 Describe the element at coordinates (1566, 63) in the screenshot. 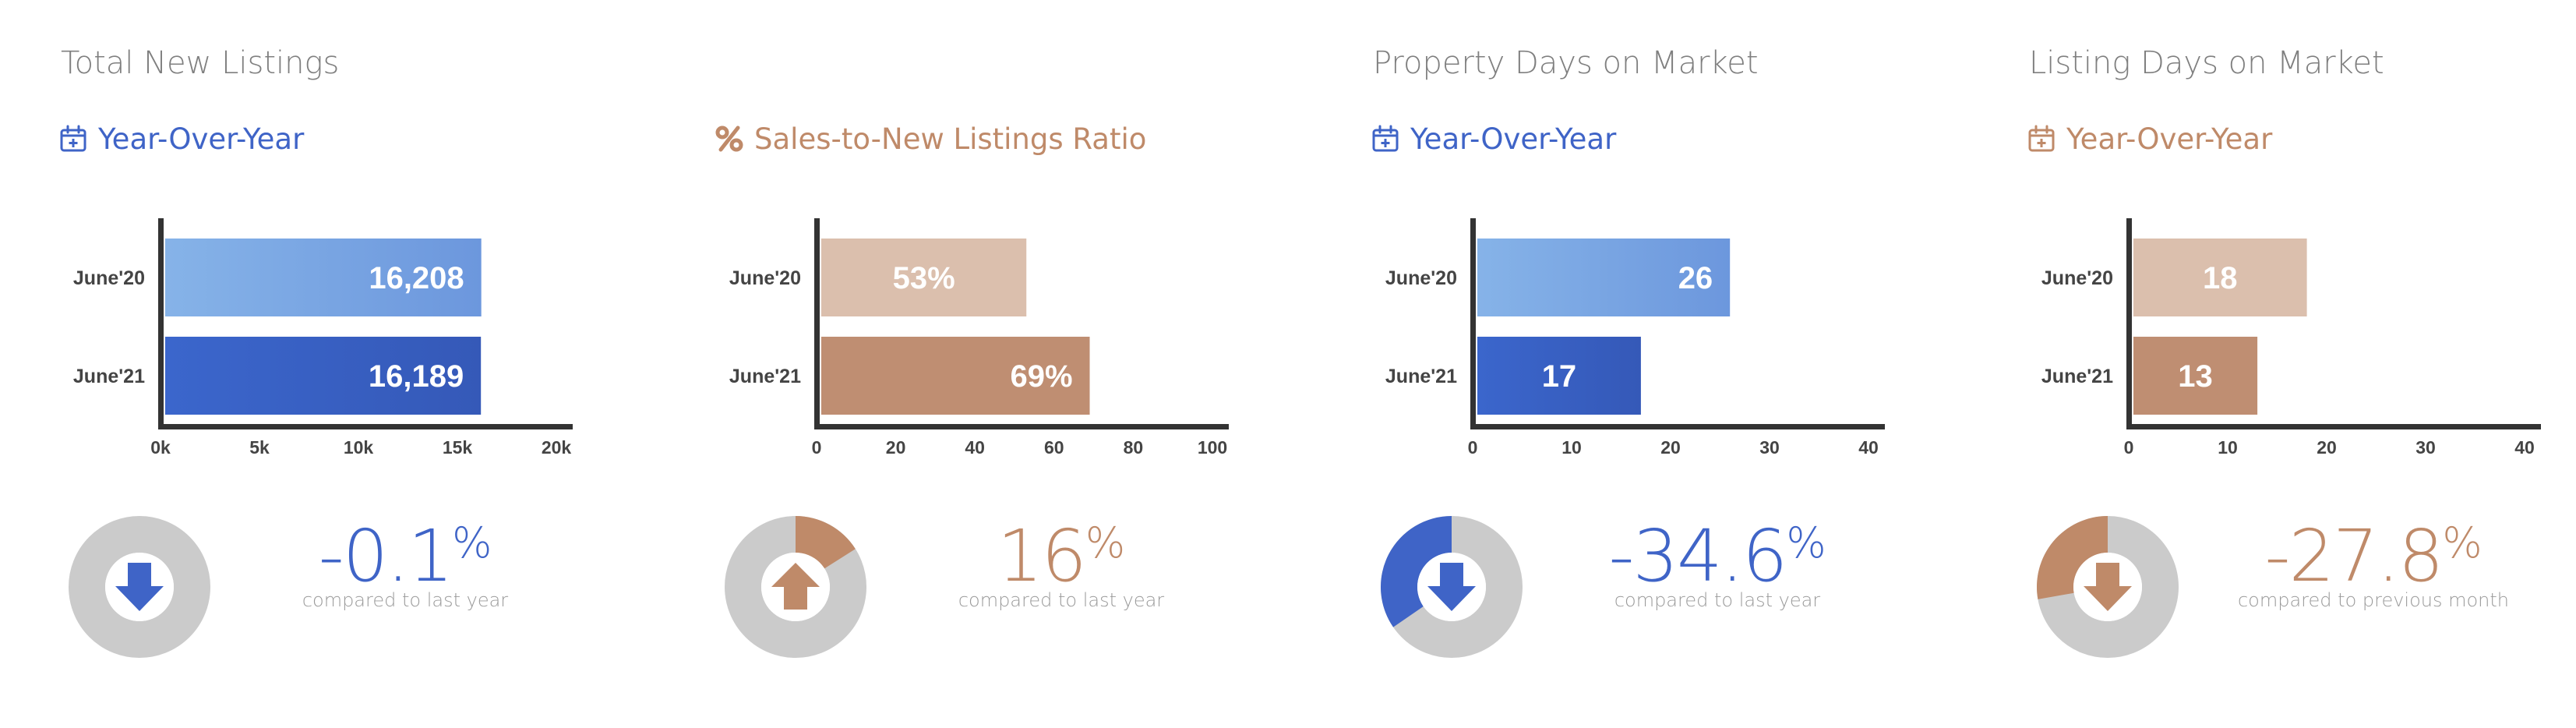

I see `panel-title: Property Days on Market` at that location.